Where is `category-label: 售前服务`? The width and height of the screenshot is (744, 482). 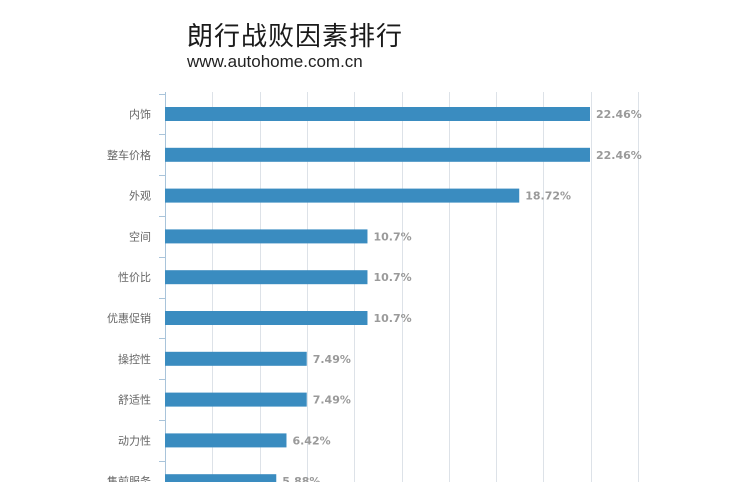
category-label: 售前服务 is located at coordinates (129, 478).